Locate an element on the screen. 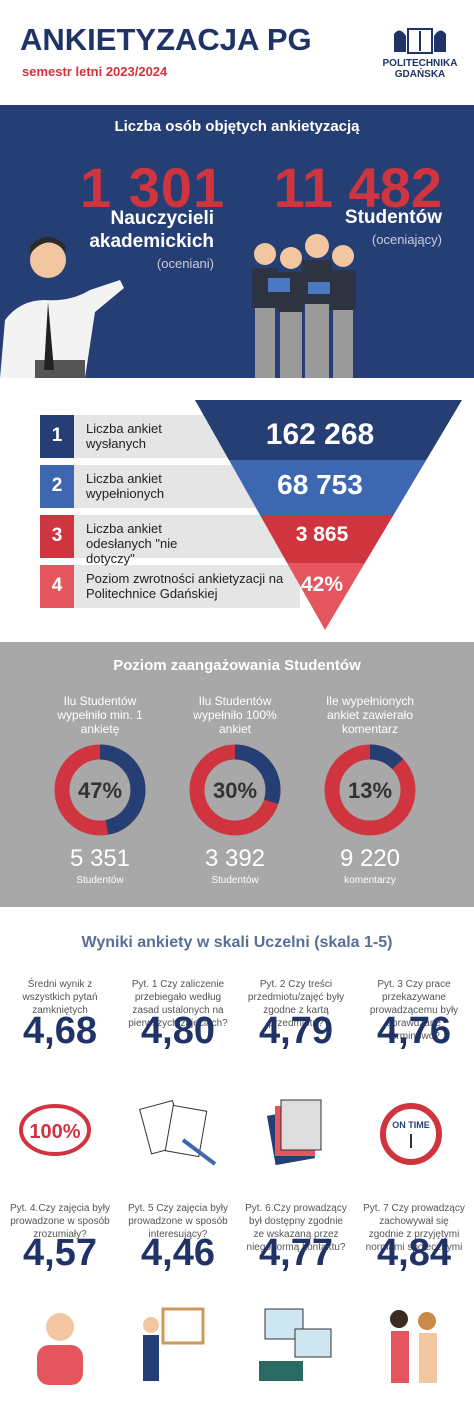  badge-text: ON TIME is located at coordinates (411, 1125).